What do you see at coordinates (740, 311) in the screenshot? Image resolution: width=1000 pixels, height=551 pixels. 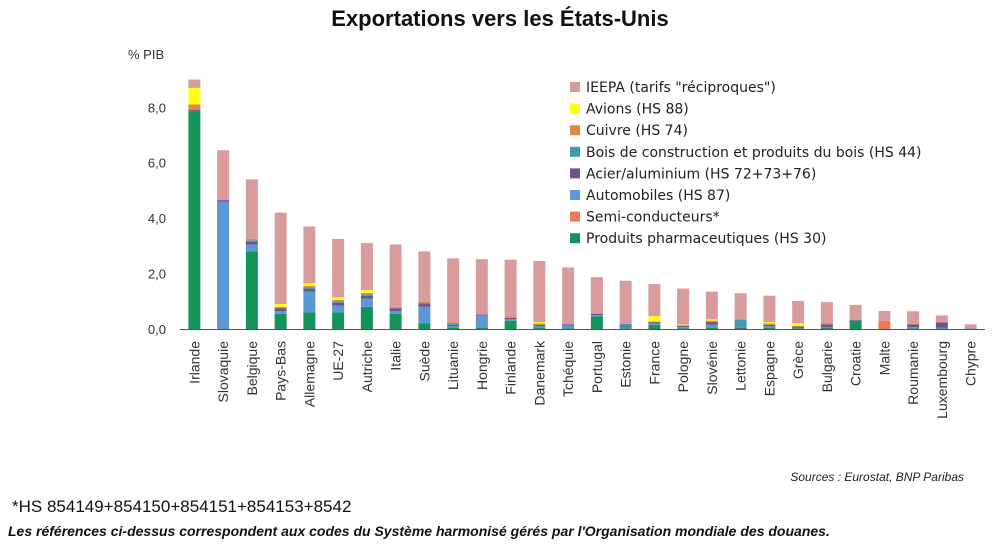 I see `bar-stack-lettonie` at bounding box center [740, 311].